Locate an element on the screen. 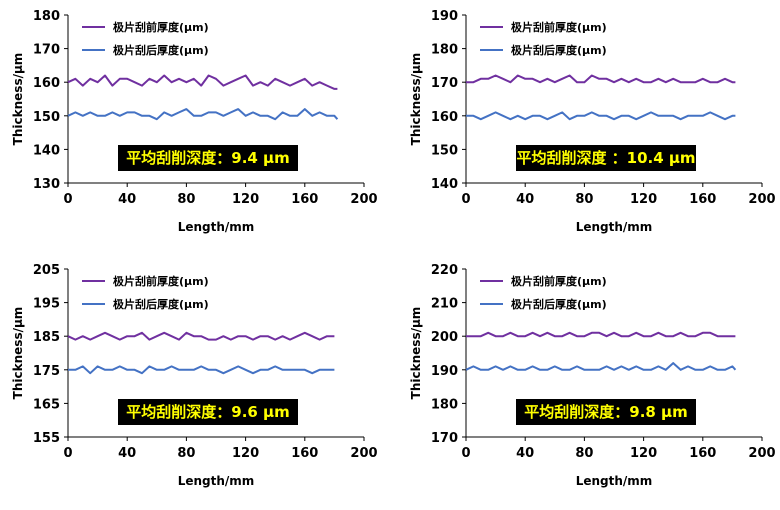 Image resolution: width=780 pixels, height=510 pixels. annotation-text: 平均刮削深度：9.8 μm is located at coordinates (605, 412).